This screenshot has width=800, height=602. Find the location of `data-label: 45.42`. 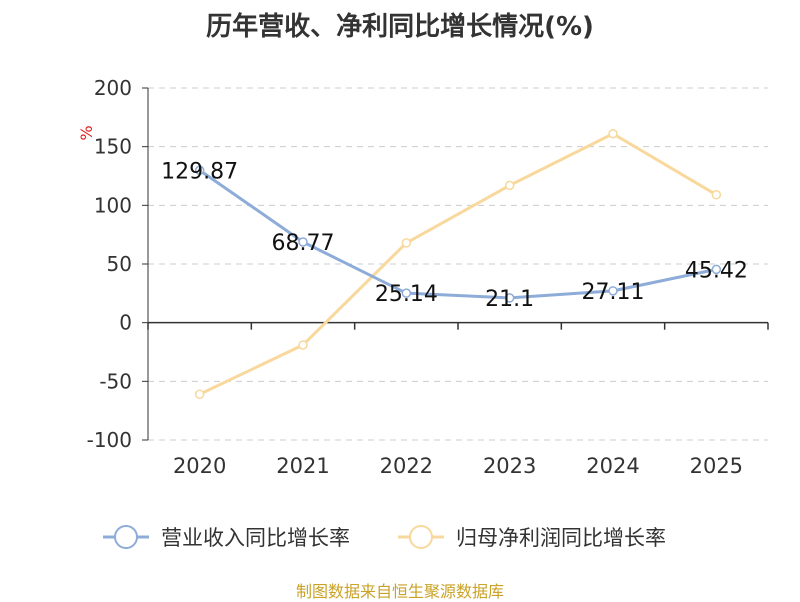

data-label: 45.42 is located at coordinates (716, 270).